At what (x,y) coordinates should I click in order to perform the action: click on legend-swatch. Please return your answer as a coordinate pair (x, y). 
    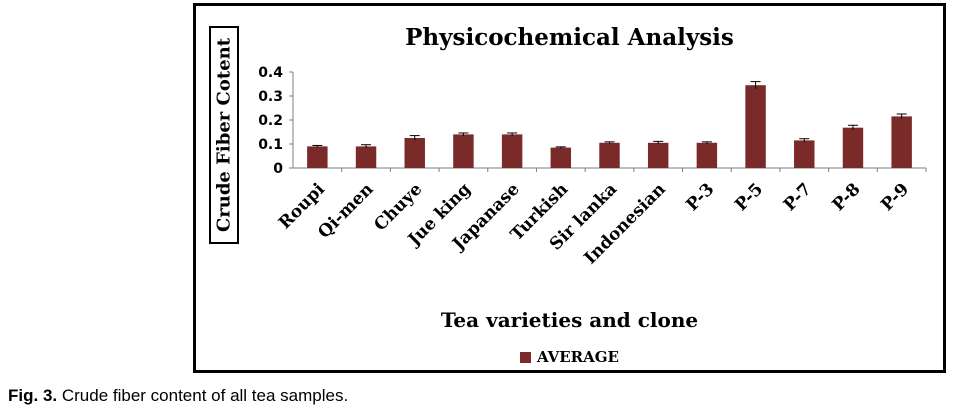
    Looking at the image, I should click on (526, 357).